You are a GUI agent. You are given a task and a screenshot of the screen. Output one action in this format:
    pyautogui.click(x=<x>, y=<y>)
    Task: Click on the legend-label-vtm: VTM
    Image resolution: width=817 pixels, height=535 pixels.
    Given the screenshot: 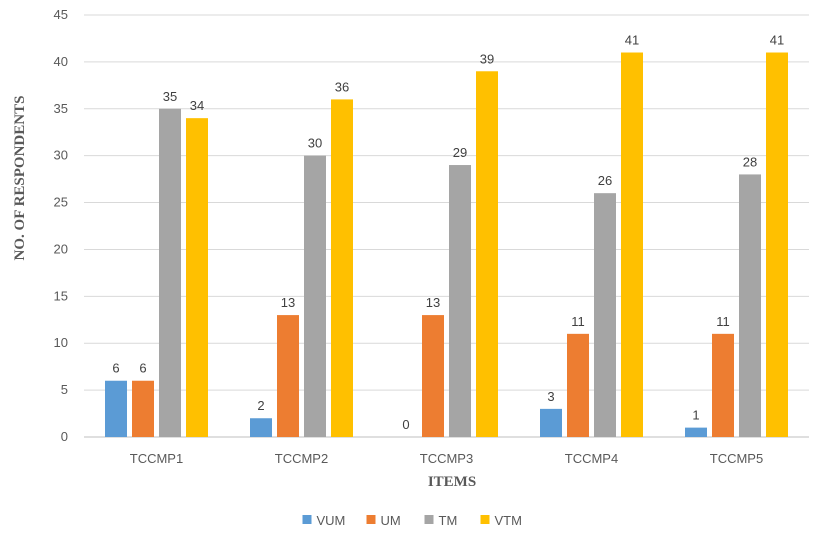 What is the action you would take?
    pyautogui.click(x=508, y=520)
    